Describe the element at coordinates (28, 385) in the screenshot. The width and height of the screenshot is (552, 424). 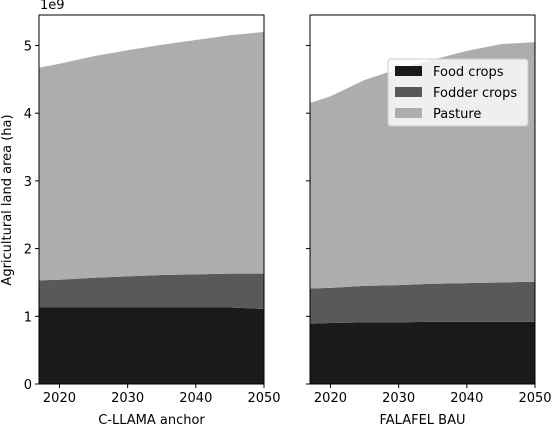
I see `y-tick-label: 0` at that location.